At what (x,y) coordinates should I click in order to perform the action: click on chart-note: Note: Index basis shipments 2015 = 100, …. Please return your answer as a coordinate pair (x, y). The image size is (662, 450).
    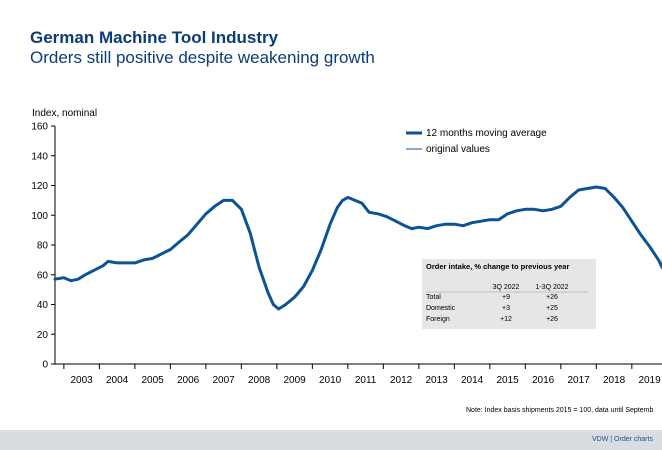
    Looking at the image, I should click on (560, 410).